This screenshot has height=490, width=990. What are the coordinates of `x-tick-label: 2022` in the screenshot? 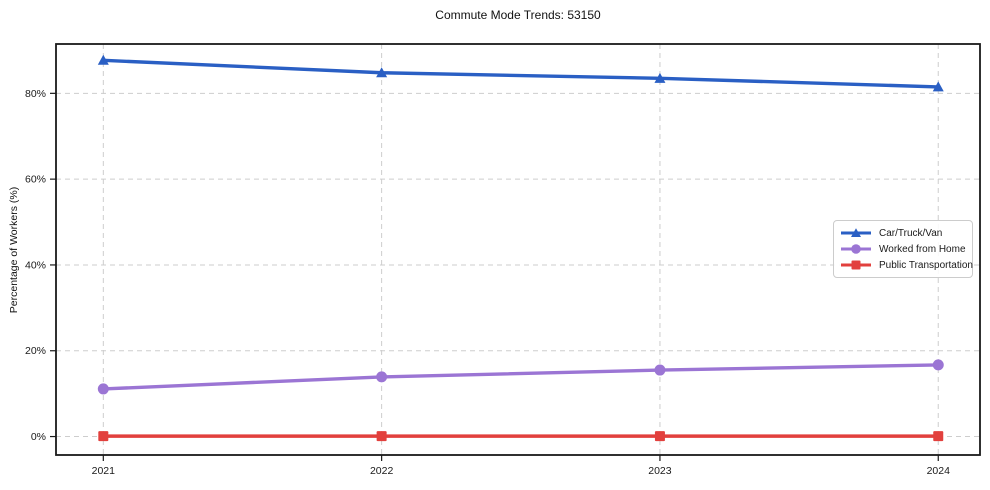 It's located at (382, 471).